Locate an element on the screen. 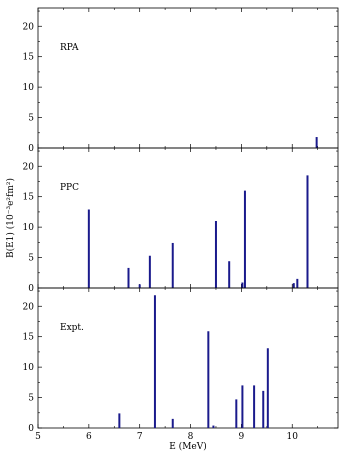  x-axis-title: E (MeV) is located at coordinates (188, 446).